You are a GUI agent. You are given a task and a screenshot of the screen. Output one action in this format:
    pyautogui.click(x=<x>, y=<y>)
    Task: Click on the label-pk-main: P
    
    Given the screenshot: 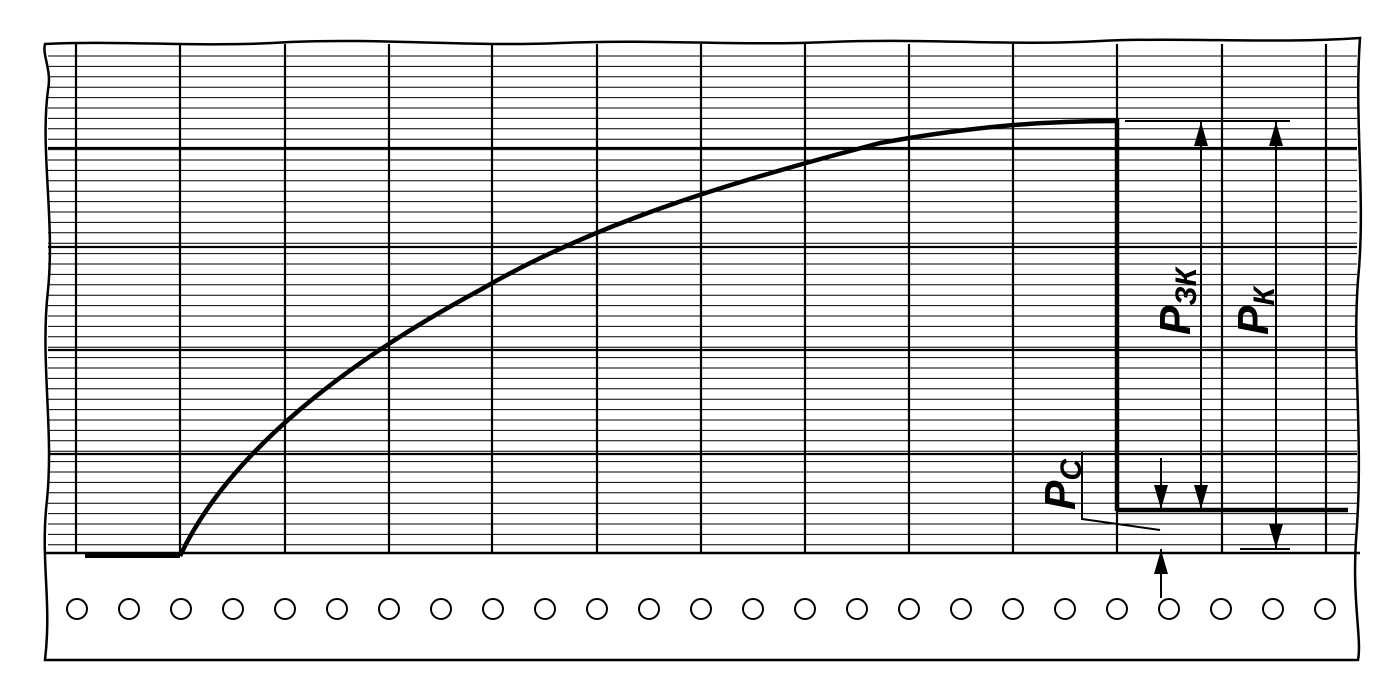 What is the action you would take?
    pyautogui.click(x=1253, y=320)
    